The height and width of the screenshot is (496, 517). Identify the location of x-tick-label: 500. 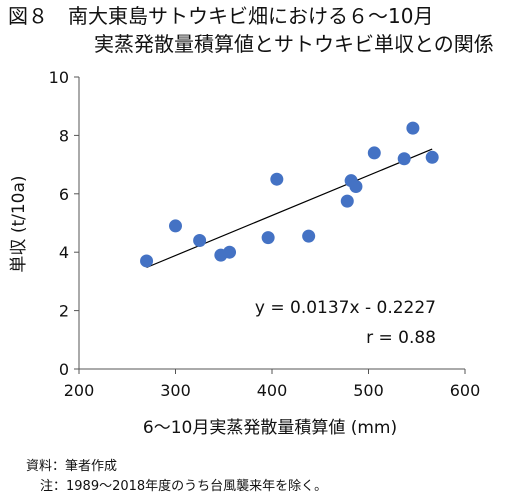
(368, 390).